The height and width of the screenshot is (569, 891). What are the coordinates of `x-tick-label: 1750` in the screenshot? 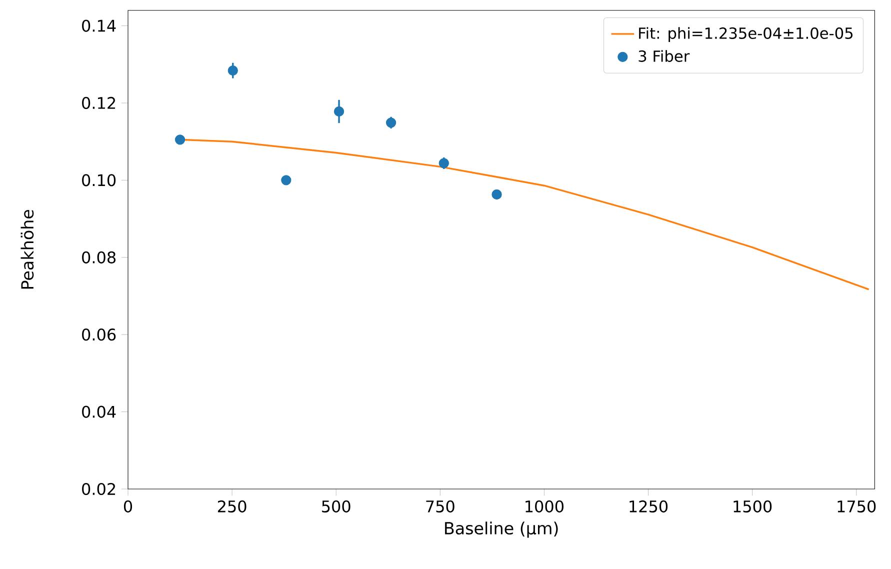 It's located at (857, 506).